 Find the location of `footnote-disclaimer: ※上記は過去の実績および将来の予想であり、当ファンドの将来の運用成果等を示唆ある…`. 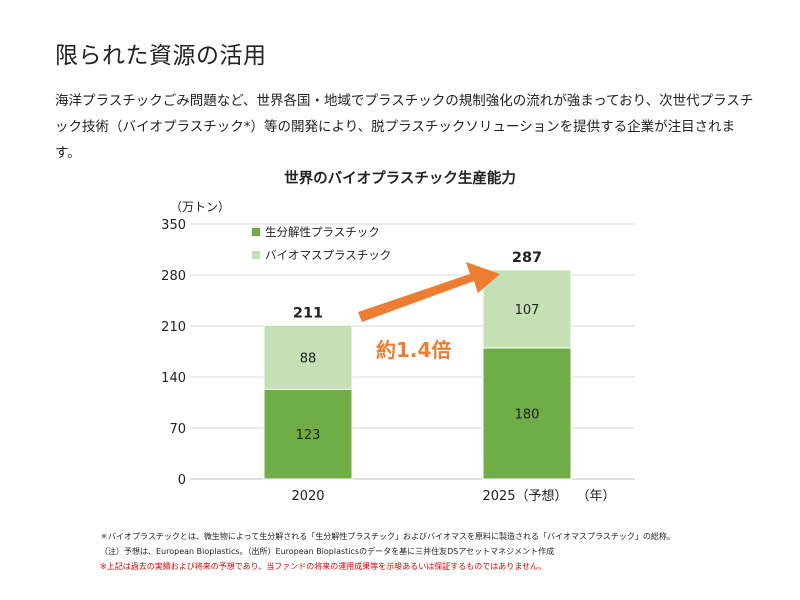

footnote-disclaimer: ※上記は過去の実績および将来の予想であり、当ファンドの将来の運用成果等を示唆ある… is located at coordinates (323, 566).